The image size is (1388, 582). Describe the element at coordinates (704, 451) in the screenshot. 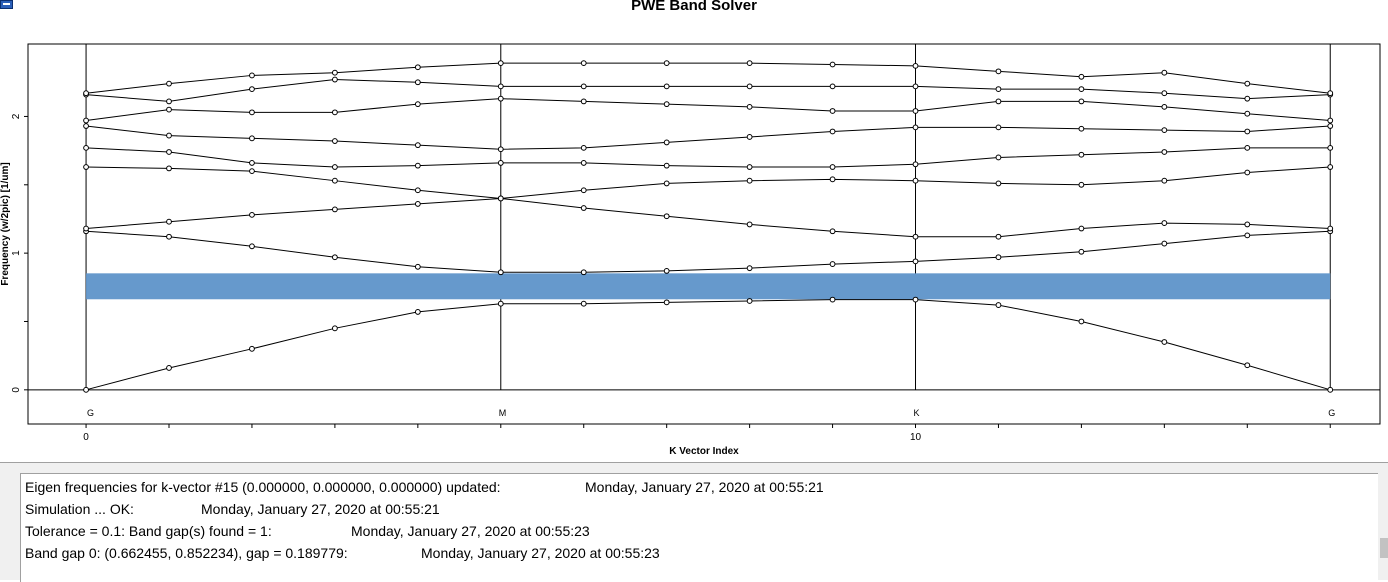

I see `x-axis-label: K Vector Index` at that location.